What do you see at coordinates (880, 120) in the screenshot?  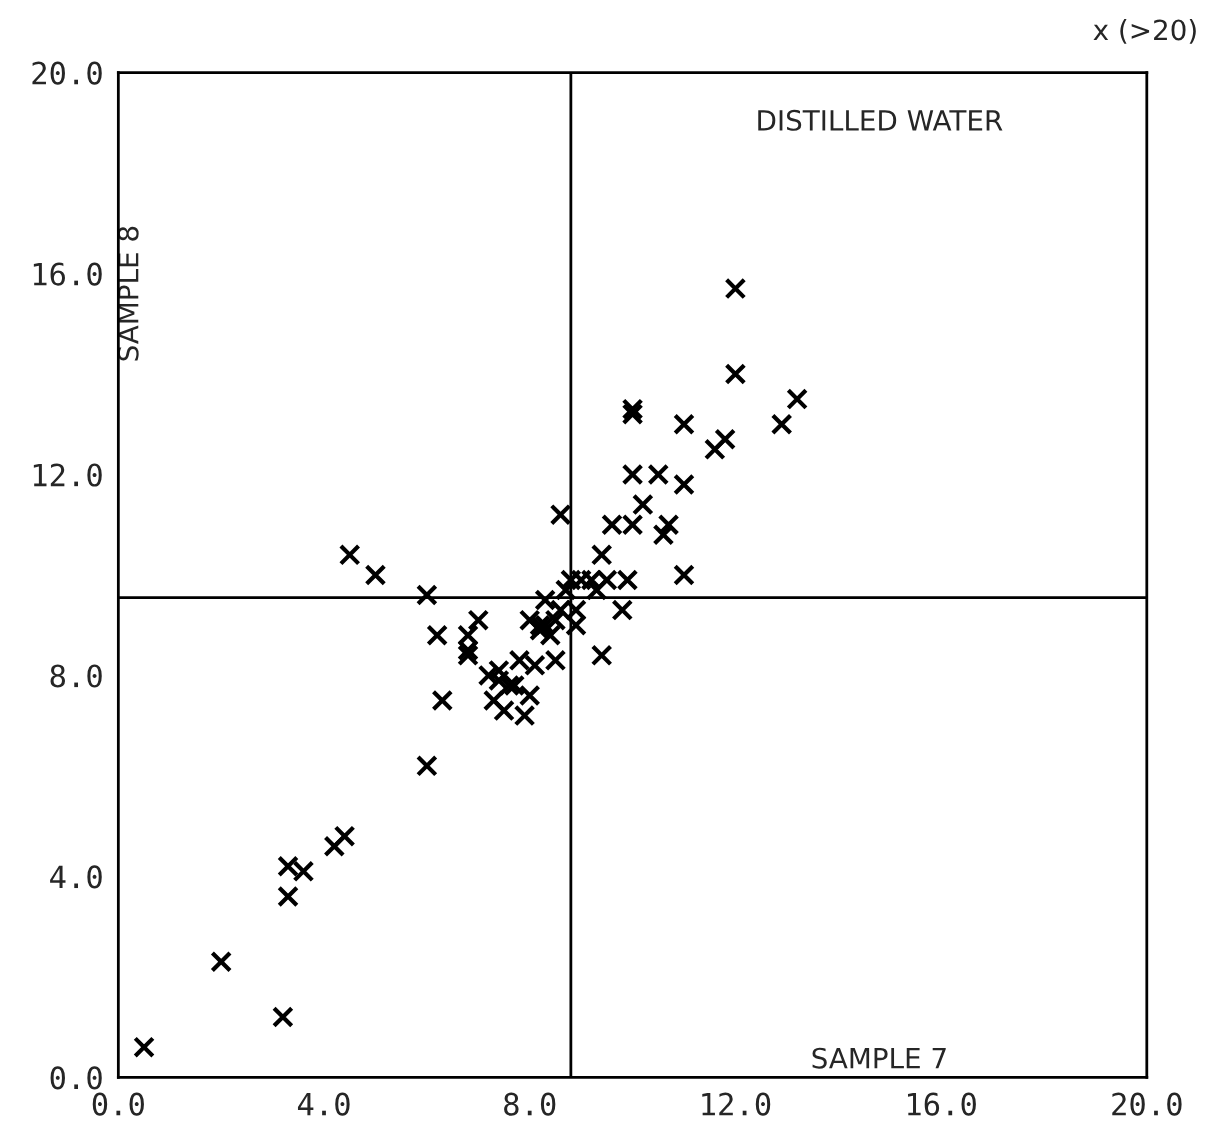 I see `annotation: DISTILLED WATER` at bounding box center [880, 120].